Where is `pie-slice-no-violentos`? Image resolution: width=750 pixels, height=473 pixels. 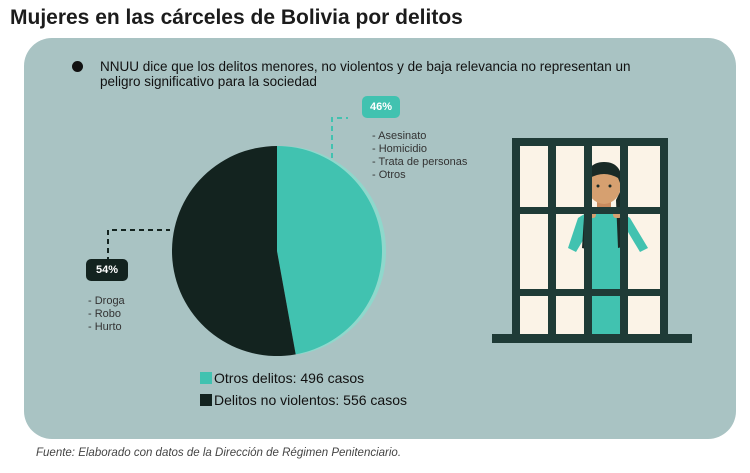 pie-slice-no-violentos is located at coordinates (234, 251).